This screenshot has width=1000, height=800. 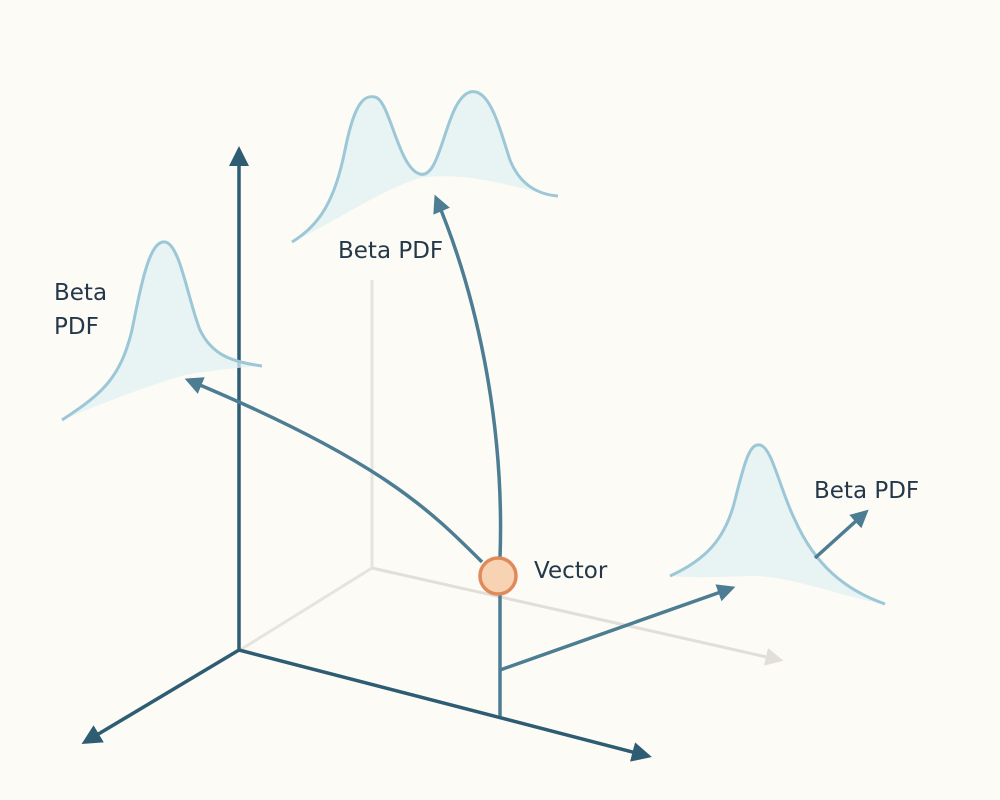 I want to click on label-vector: Vector, so click(x=571, y=571).